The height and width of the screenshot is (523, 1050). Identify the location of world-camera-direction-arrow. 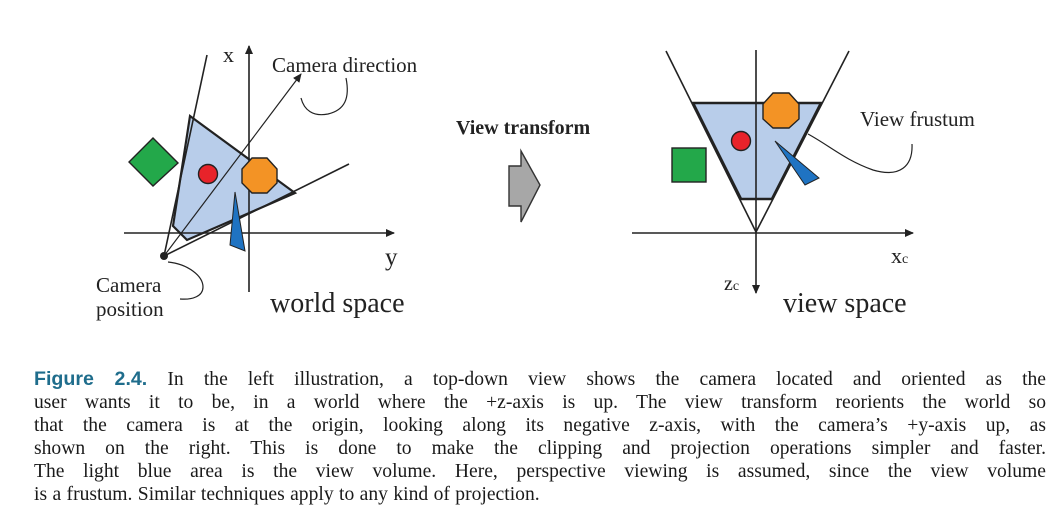
(232, 165).